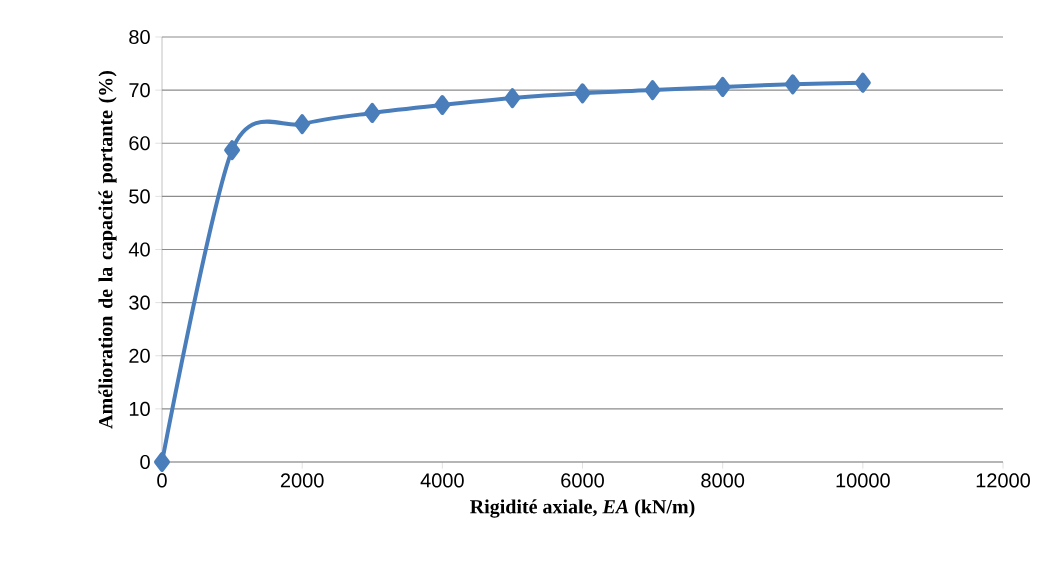  What do you see at coordinates (582, 508) in the screenshot?
I see `x-axis-title: Rigidité axiale, EA (kN/m)` at bounding box center [582, 508].